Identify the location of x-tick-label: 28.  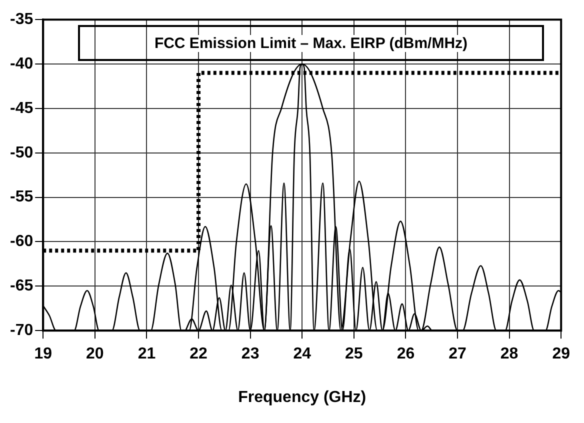
(509, 354).